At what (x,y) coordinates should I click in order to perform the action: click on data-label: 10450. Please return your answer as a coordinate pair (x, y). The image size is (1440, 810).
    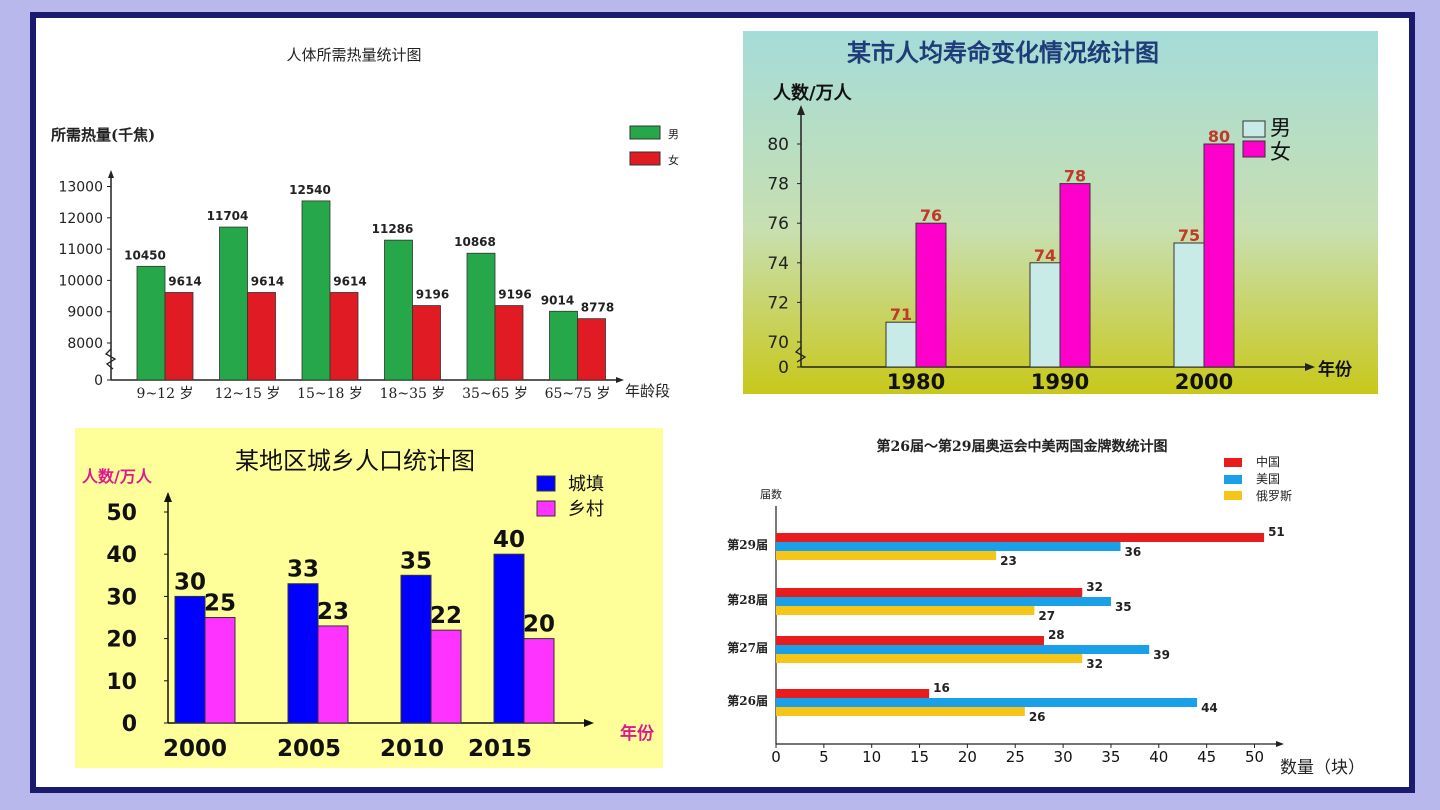
    Looking at the image, I should click on (145, 255).